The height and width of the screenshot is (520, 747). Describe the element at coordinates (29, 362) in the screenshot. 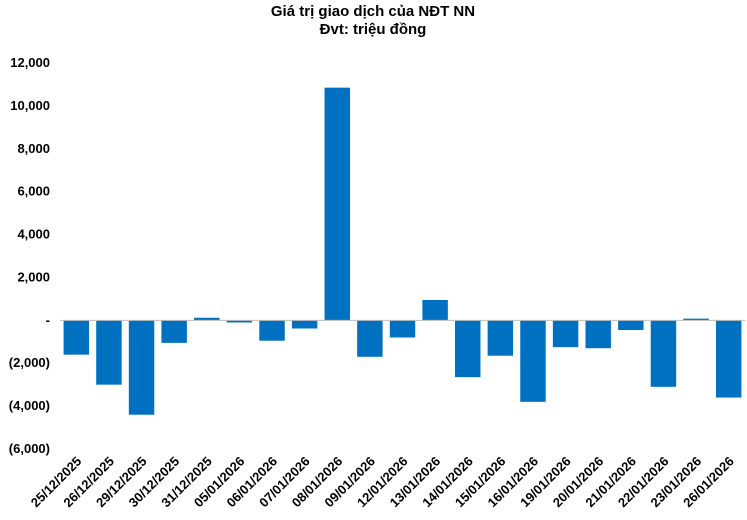

I see `y-tick-label: (2,000)` at that location.